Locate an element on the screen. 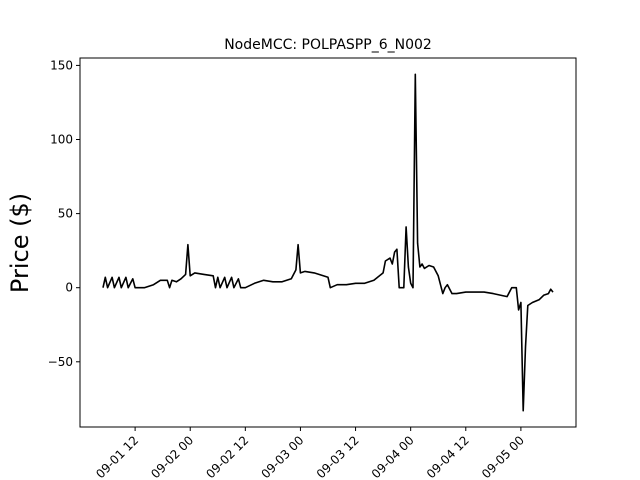  chart-title: NodeMCC: POLPASPP_6_N002 is located at coordinates (328, 45).